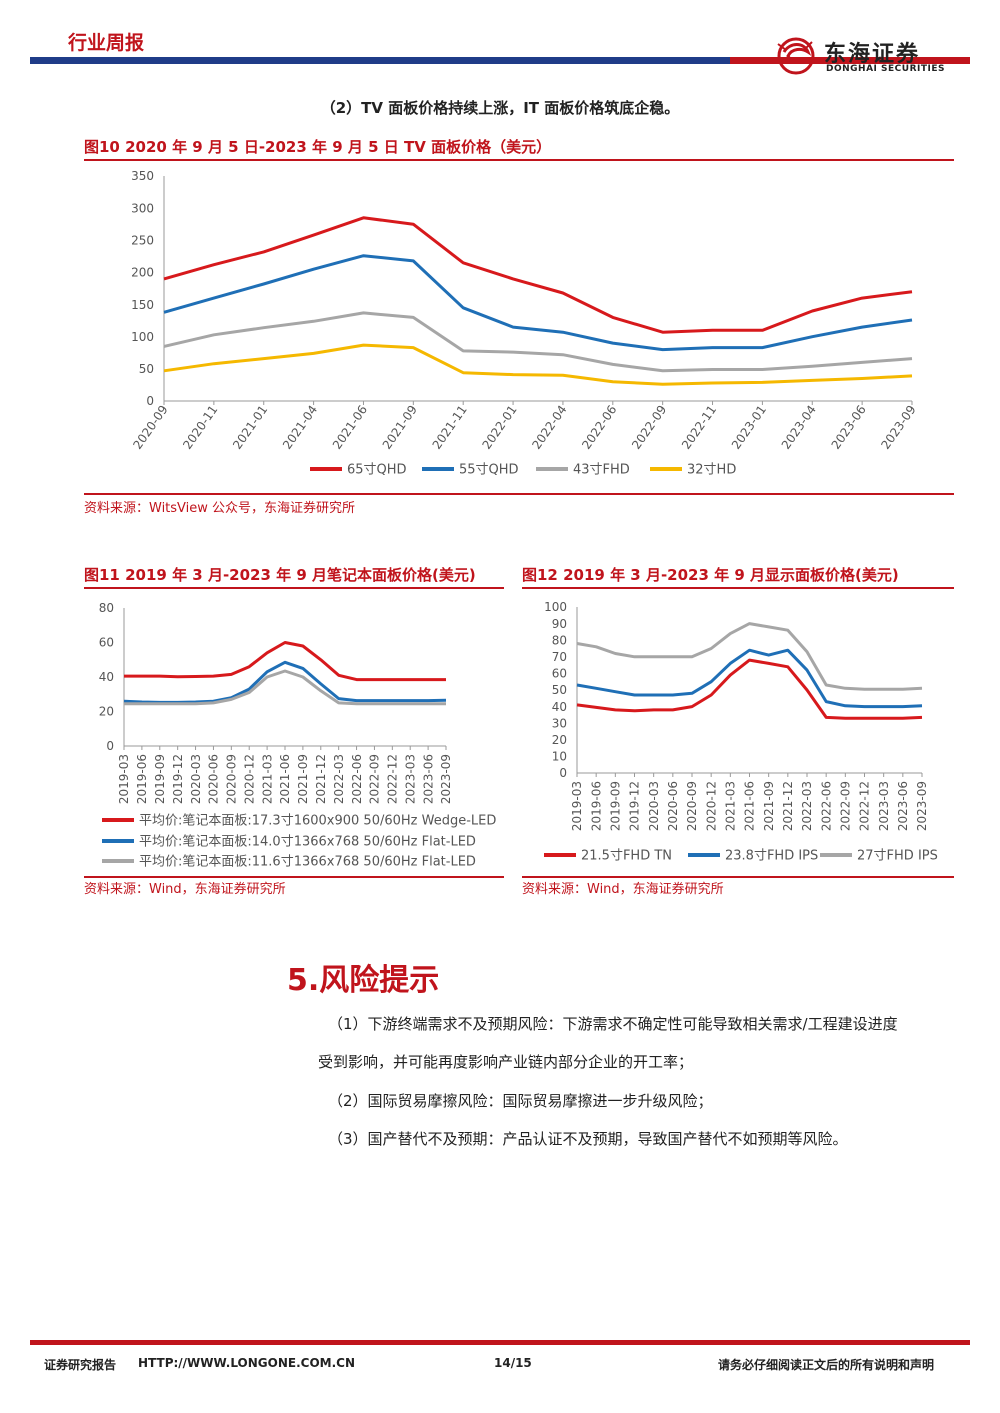 The width and height of the screenshot is (1000, 1413). Describe the element at coordinates (294, 877) in the screenshot. I see `figure11-bottom-rule` at that location.